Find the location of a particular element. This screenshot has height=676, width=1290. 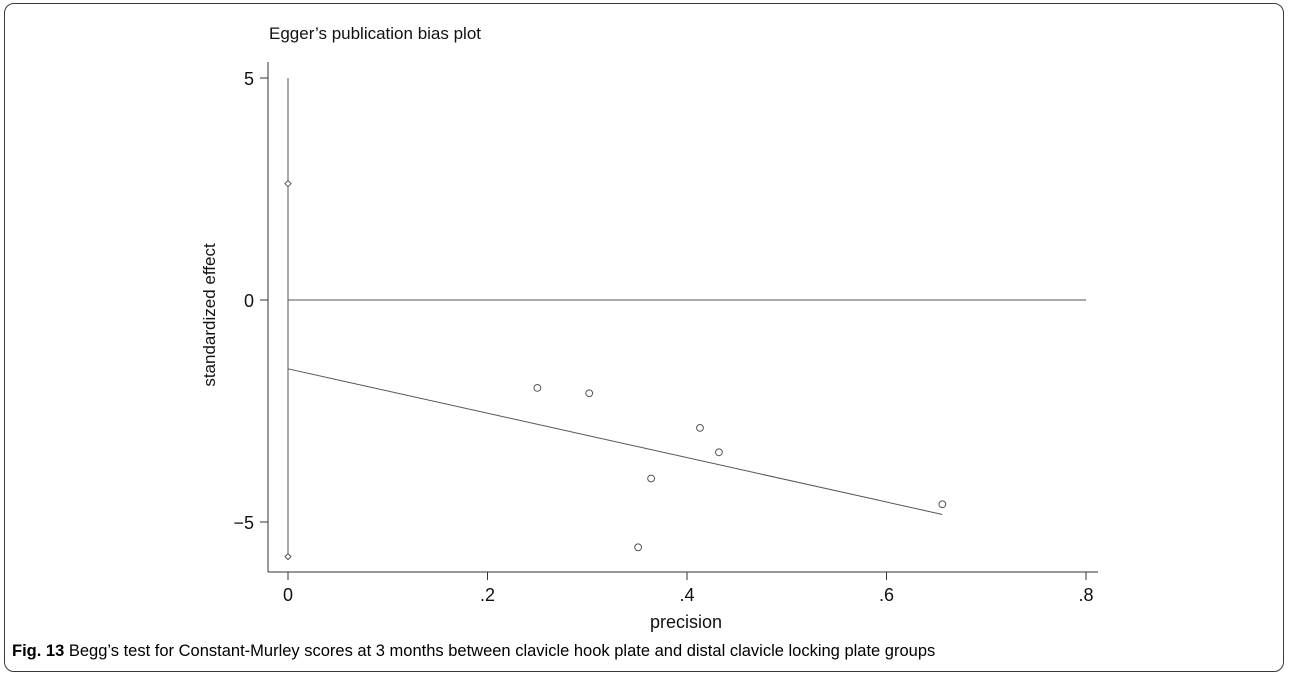

chart-title: Egger’s publication bias plot is located at coordinates (375, 33).